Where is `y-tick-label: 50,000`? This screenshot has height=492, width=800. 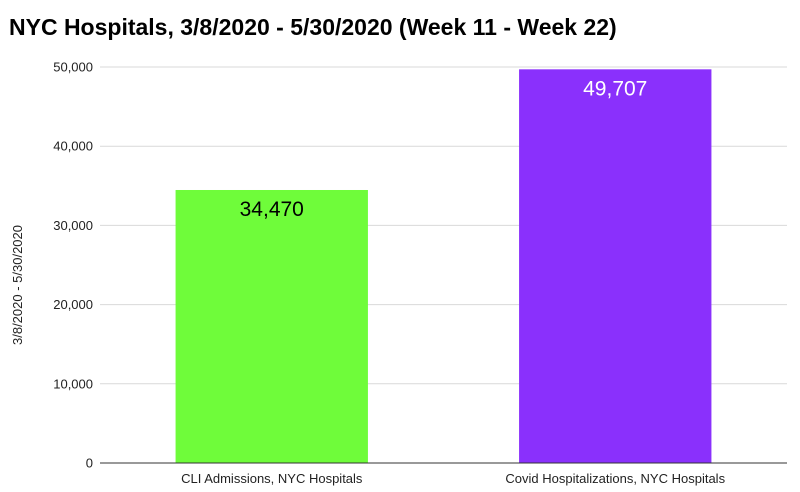 y-tick-label: 50,000 is located at coordinates (73, 67).